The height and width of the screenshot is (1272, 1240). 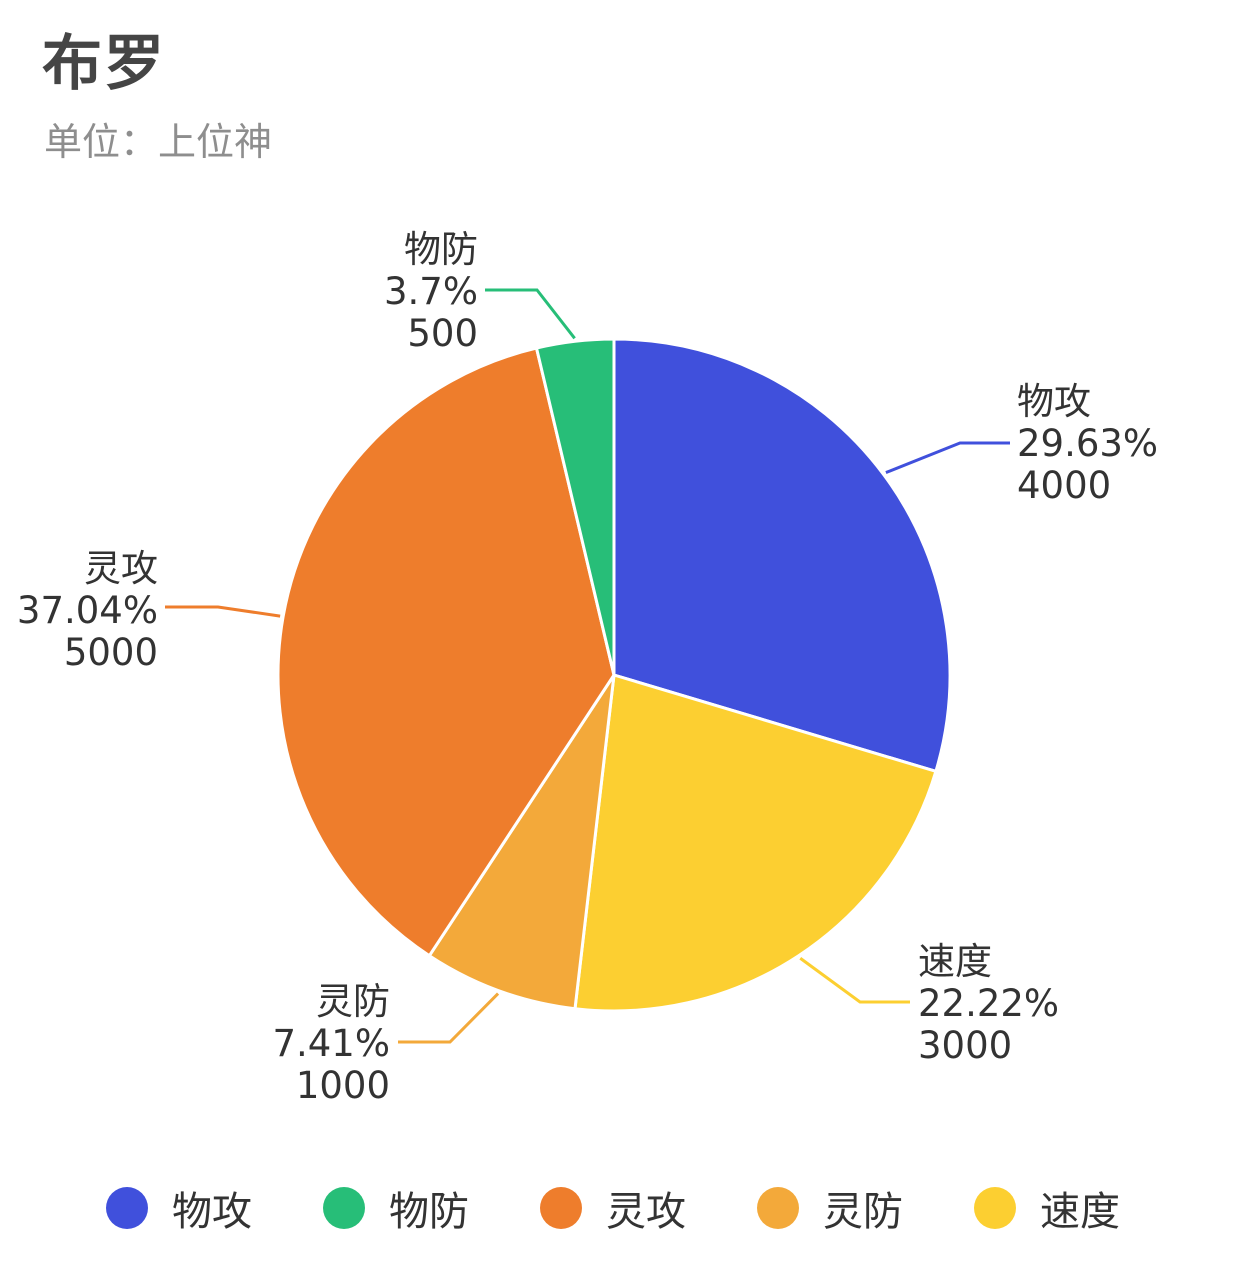 I want to click on legend-label-2: 灵攻, so click(x=646, y=1212).